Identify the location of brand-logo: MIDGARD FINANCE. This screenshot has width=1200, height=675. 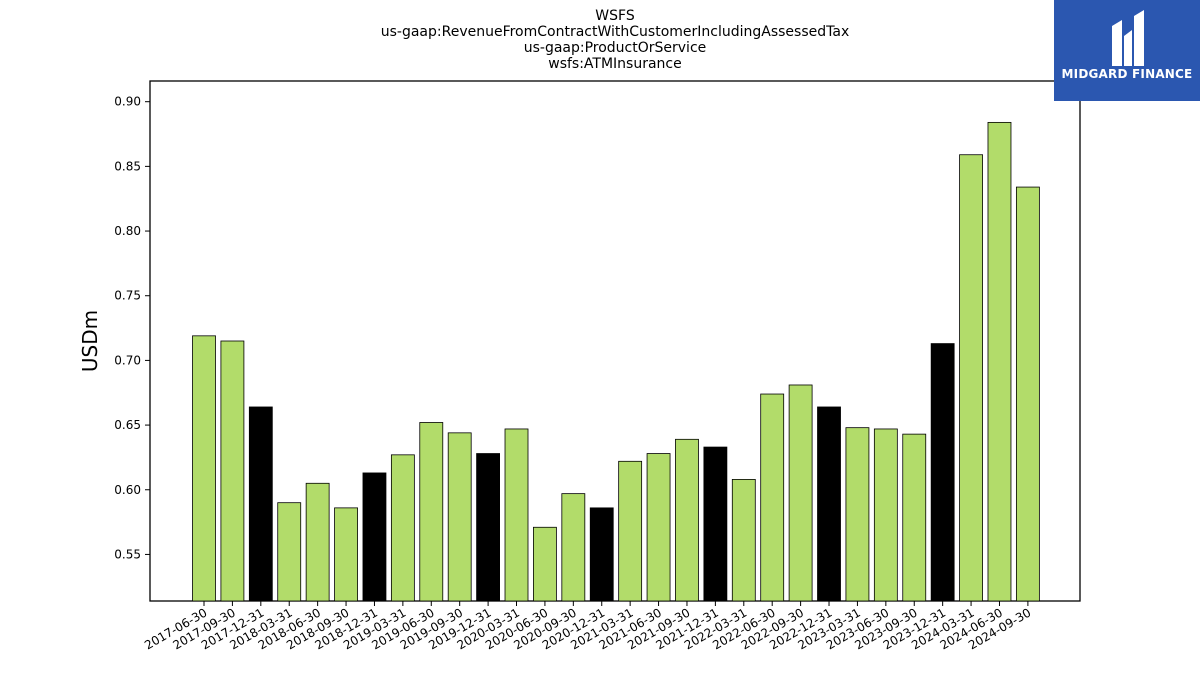
(1127, 50).